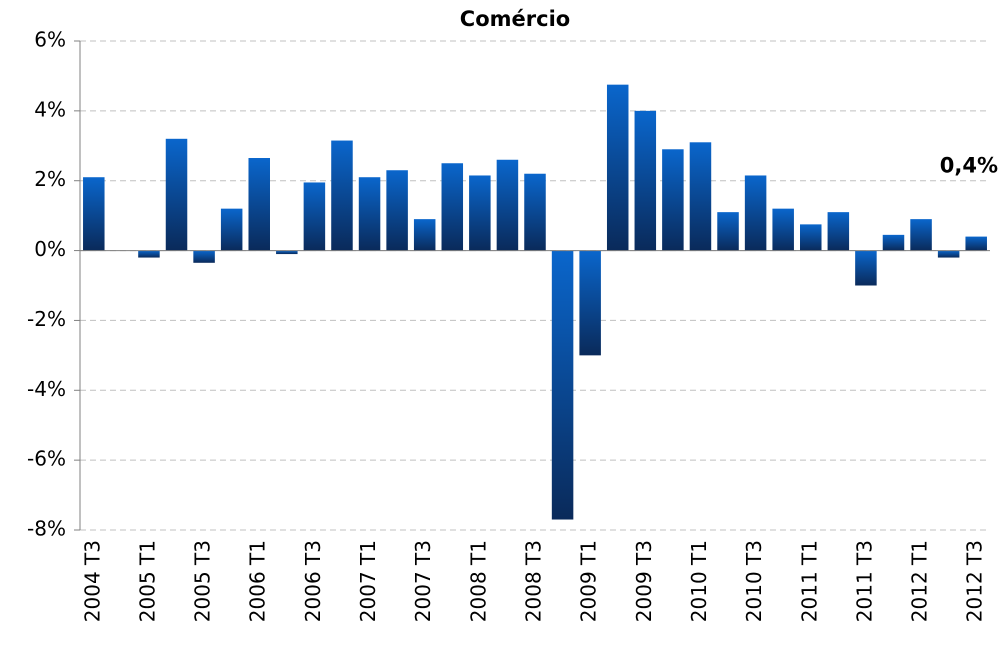 This screenshot has width=1001, height=647. Describe the element at coordinates (809, 581) in the screenshot. I see `x-tick-label: 2011 T1` at that location.